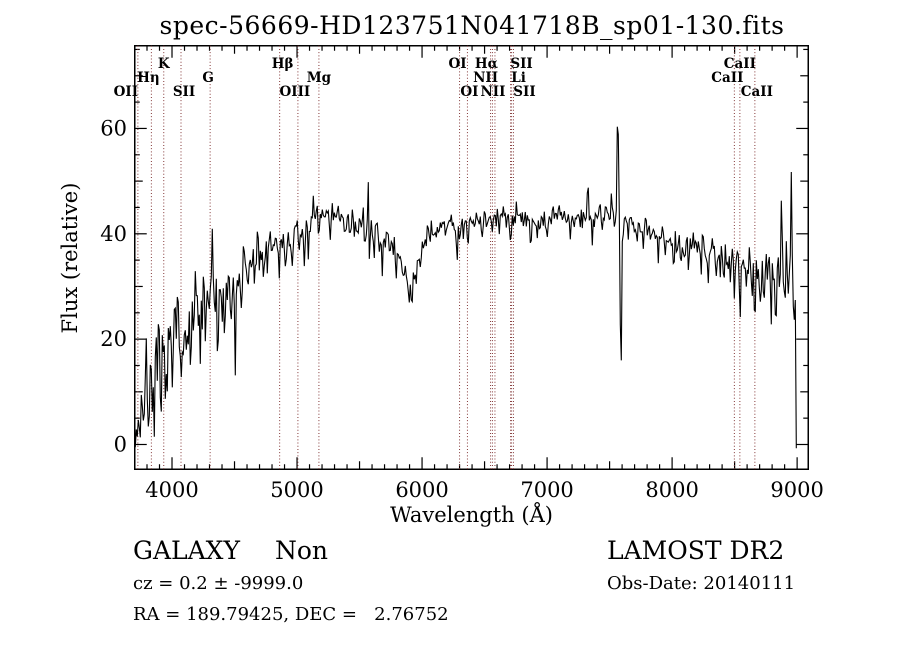 The width and height of the screenshot is (900, 649). What do you see at coordinates (148, 78) in the screenshot?
I see `spectral-line-label: Hη` at bounding box center [148, 78].